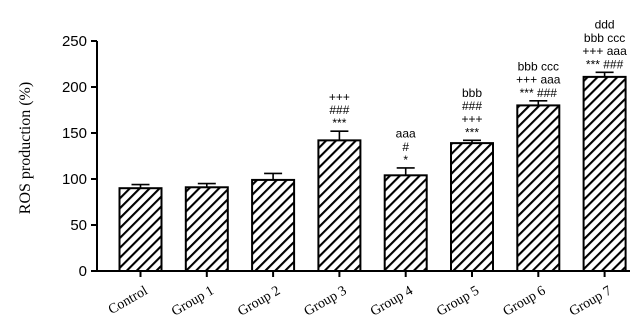  I want to click on y-tick-label: 50, so click(78, 225).